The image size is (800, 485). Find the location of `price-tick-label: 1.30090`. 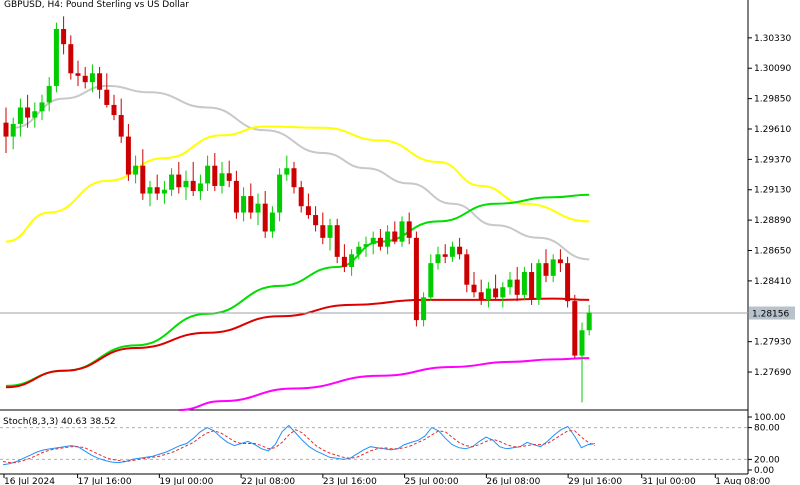

price-tick-label: 1.30090 is located at coordinates (772, 69).